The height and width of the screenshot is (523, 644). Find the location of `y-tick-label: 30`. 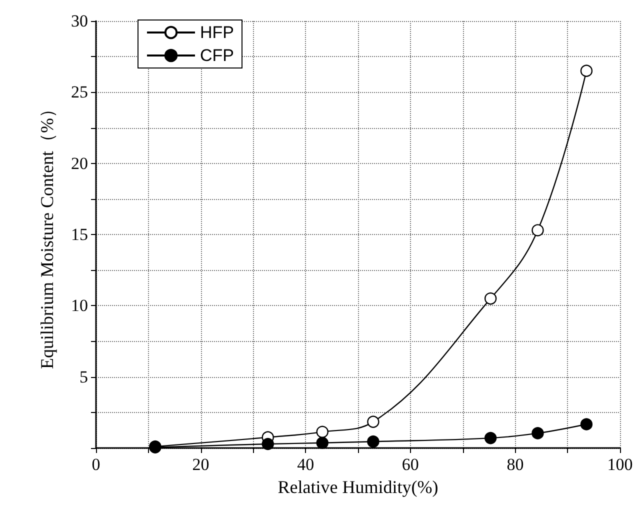

y-tick-label: 30 is located at coordinates (79, 21).